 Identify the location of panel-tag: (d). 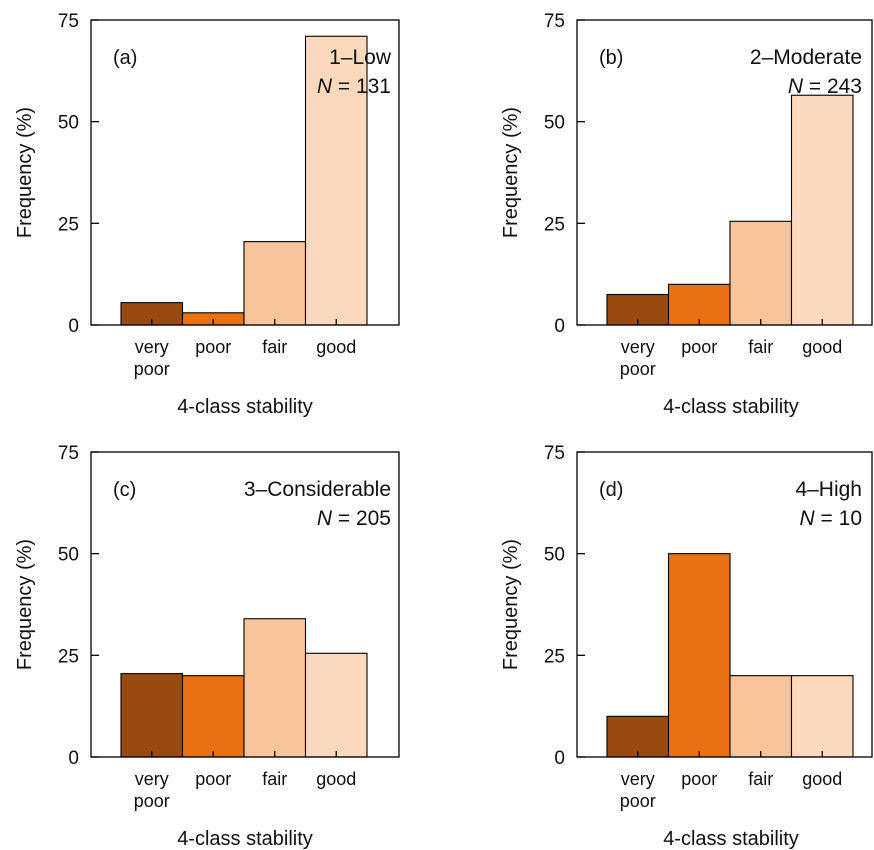
(611, 490).